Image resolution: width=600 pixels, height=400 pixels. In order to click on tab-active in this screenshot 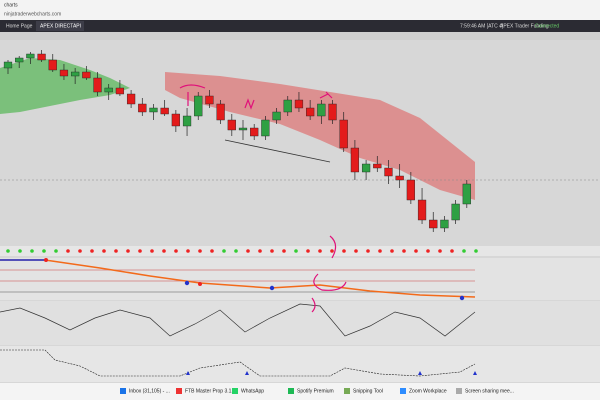, I will do `click(60, 26)`.